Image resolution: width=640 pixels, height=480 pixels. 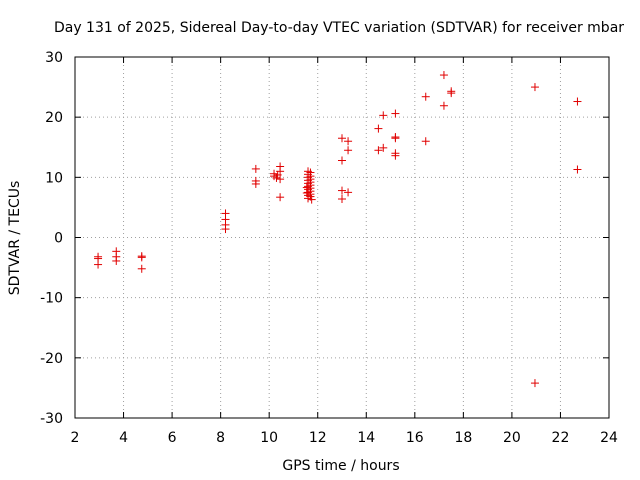 What do you see at coordinates (366, 438) in the screenshot?
I see `x-tick-label: 14` at bounding box center [366, 438].